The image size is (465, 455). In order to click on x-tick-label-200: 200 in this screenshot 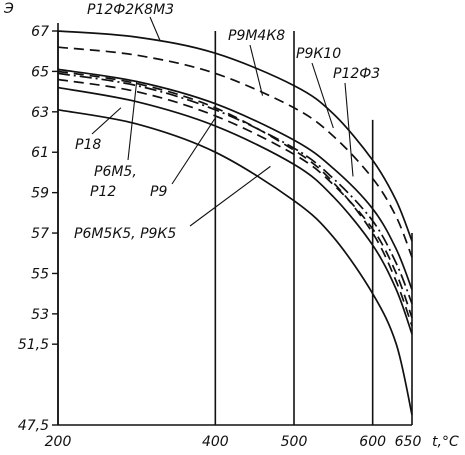, I will do `click(58, 442)`.